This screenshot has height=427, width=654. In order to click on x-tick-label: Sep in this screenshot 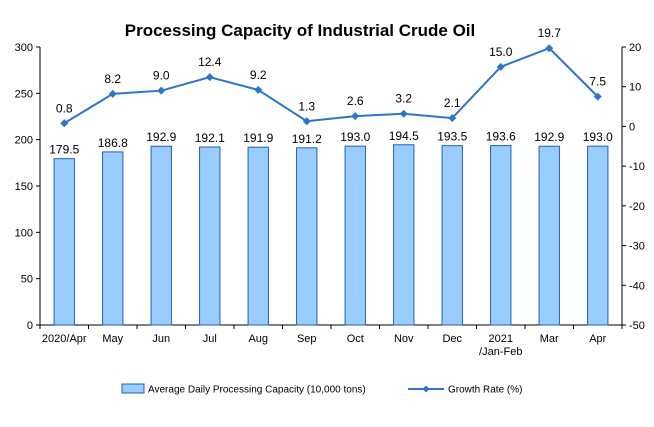, I will do `click(307, 339)`.